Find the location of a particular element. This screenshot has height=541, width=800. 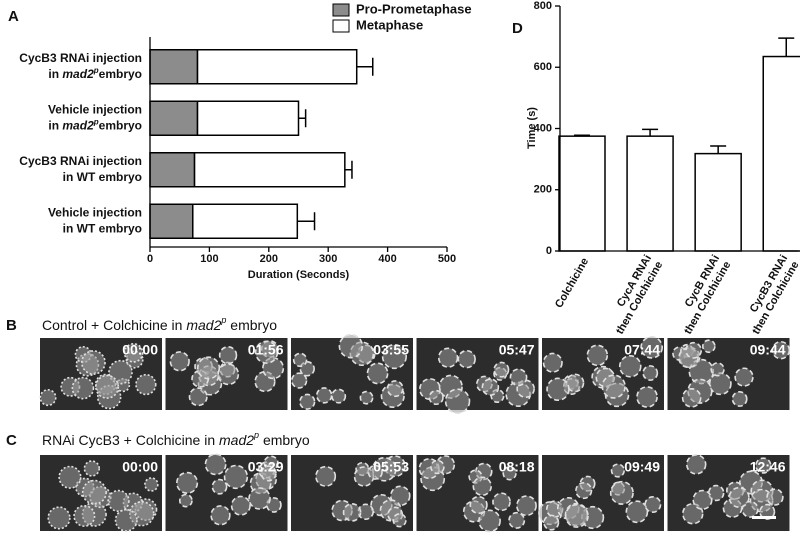

row-title: Control + Colchicine in mad2p embryo is located at coordinates (159, 323).